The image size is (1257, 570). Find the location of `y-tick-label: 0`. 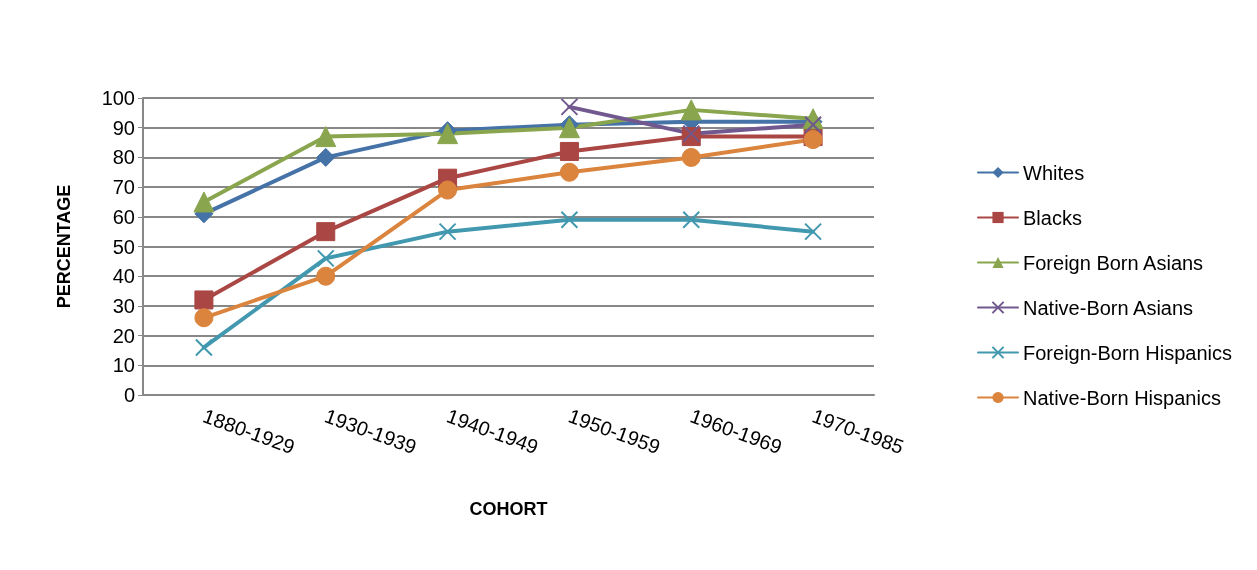

y-tick-label: 0 is located at coordinates (129, 395).